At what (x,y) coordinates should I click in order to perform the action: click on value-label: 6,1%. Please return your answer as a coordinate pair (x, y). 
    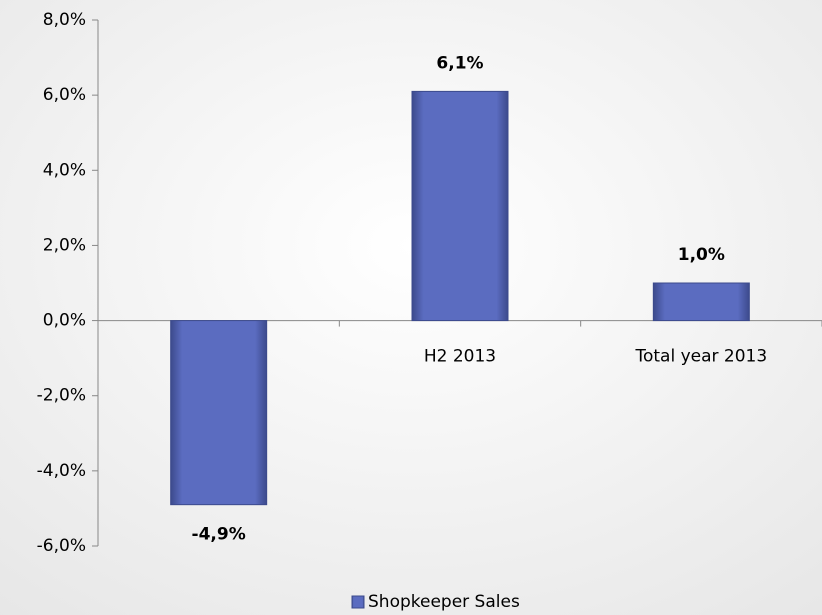
    Looking at the image, I should click on (459, 63).